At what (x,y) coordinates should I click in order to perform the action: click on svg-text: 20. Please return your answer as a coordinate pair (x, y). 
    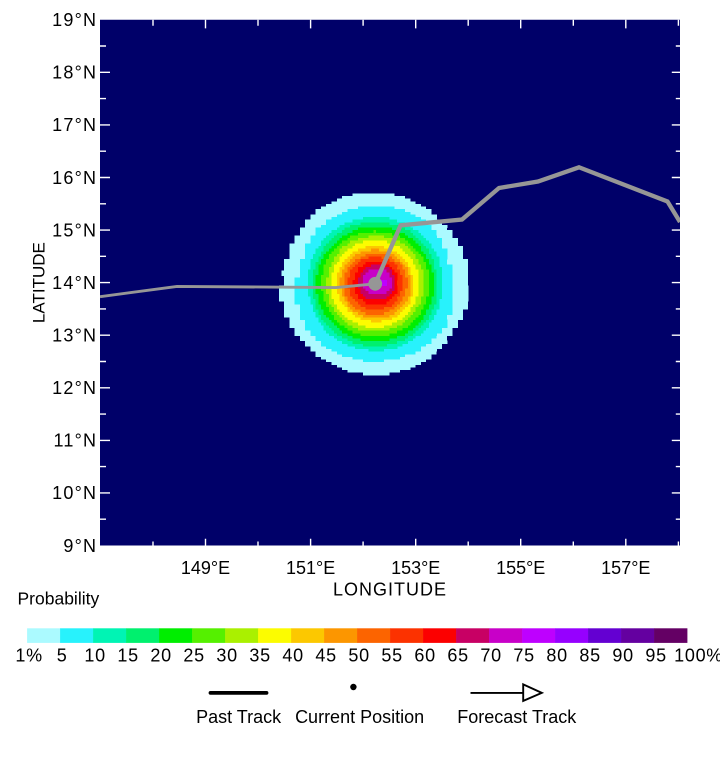
    Looking at the image, I should click on (160, 656).